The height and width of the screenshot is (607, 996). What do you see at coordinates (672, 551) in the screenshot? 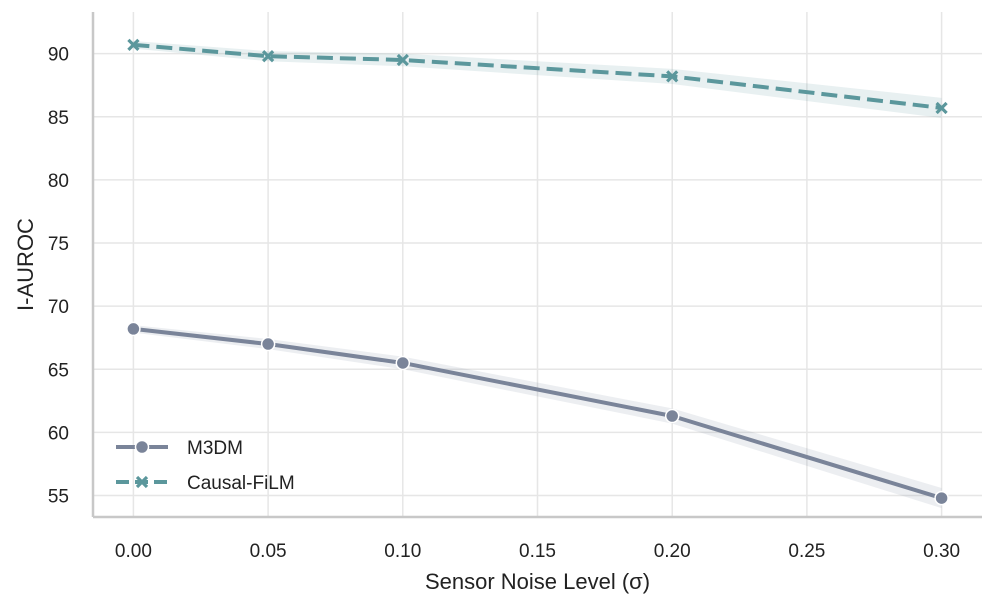
I see `x-tick-label-0.20: 0.20` at bounding box center [672, 551].